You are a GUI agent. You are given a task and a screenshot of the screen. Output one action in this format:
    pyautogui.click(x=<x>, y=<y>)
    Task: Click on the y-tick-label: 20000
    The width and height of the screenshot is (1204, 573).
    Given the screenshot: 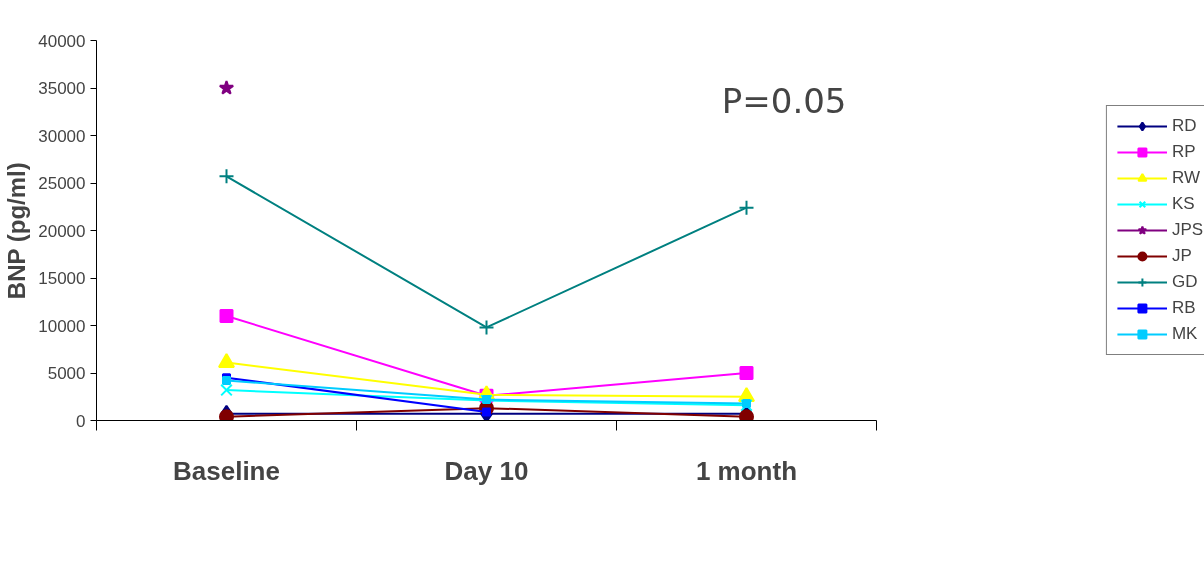 What is the action you would take?
    pyautogui.click(x=62, y=231)
    